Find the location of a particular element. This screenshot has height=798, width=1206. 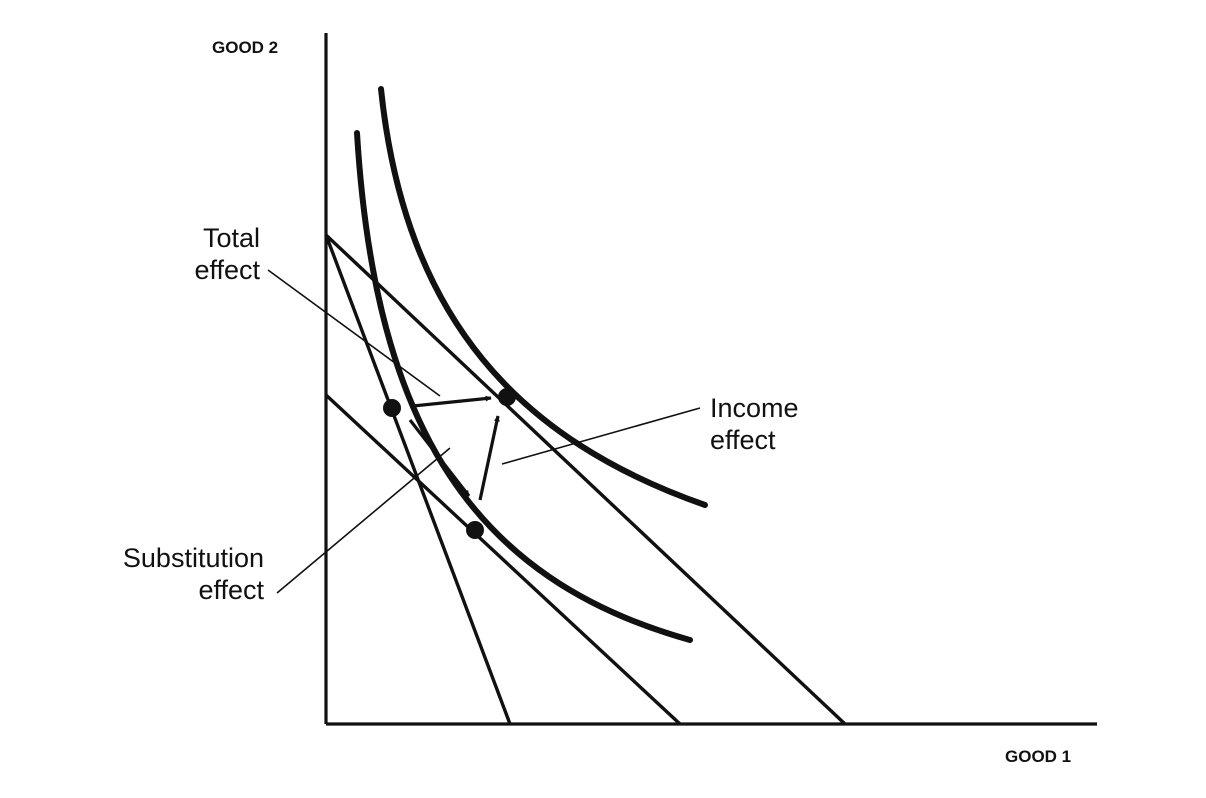

indifference-curve-upper is located at coordinates (543, 297).